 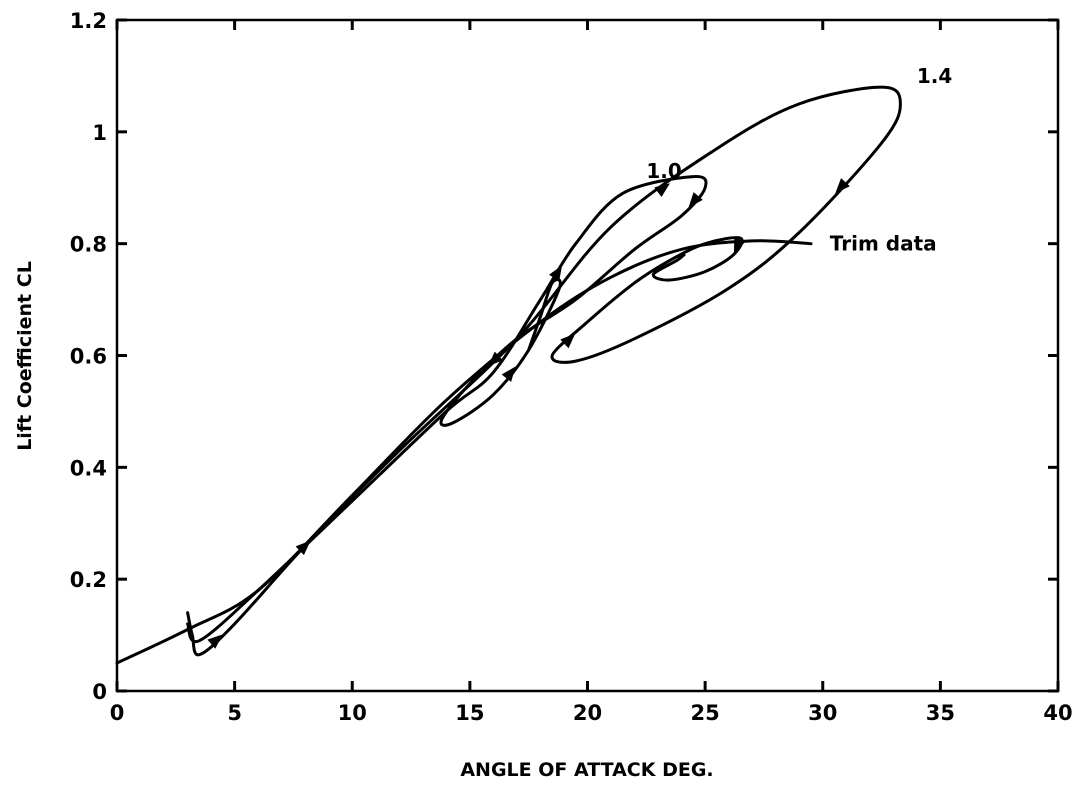 What do you see at coordinates (234, 713) in the screenshot?
I see `x-tick-label: 5` at bounding box center [234, 713].